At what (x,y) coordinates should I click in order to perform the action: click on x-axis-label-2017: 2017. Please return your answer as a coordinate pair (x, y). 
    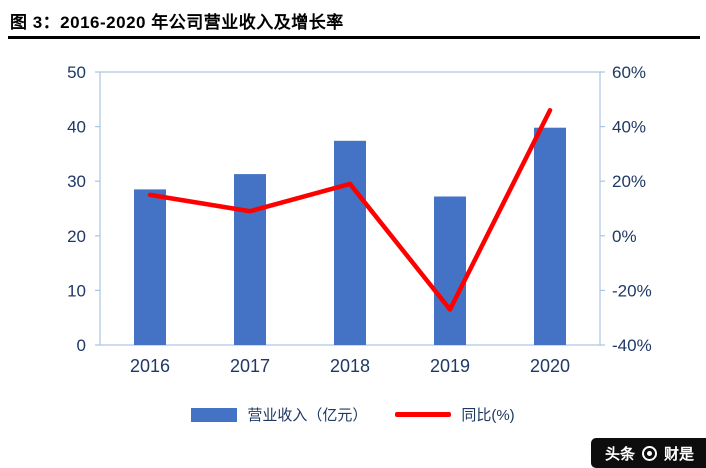
    Looking at the image, I should click on (250, 366).